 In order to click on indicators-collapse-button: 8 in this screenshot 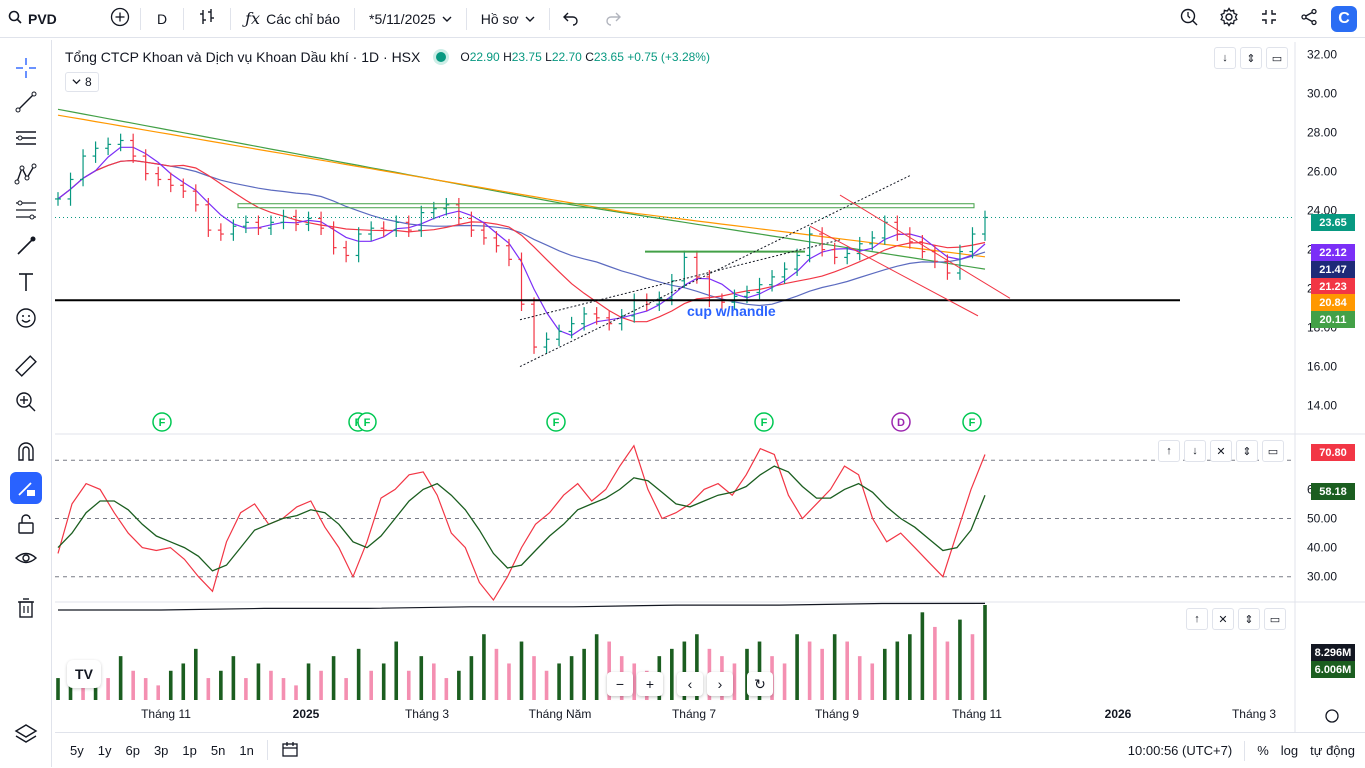, I will do `click(82, 82)`.